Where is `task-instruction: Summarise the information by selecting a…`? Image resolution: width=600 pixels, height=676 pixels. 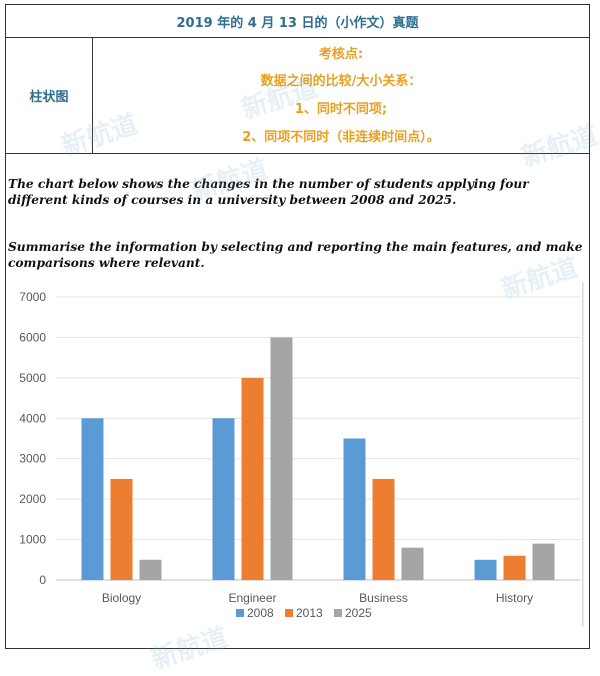 task-instruction: Summarise the information by selecting a… is located at coordinates (295, 255).